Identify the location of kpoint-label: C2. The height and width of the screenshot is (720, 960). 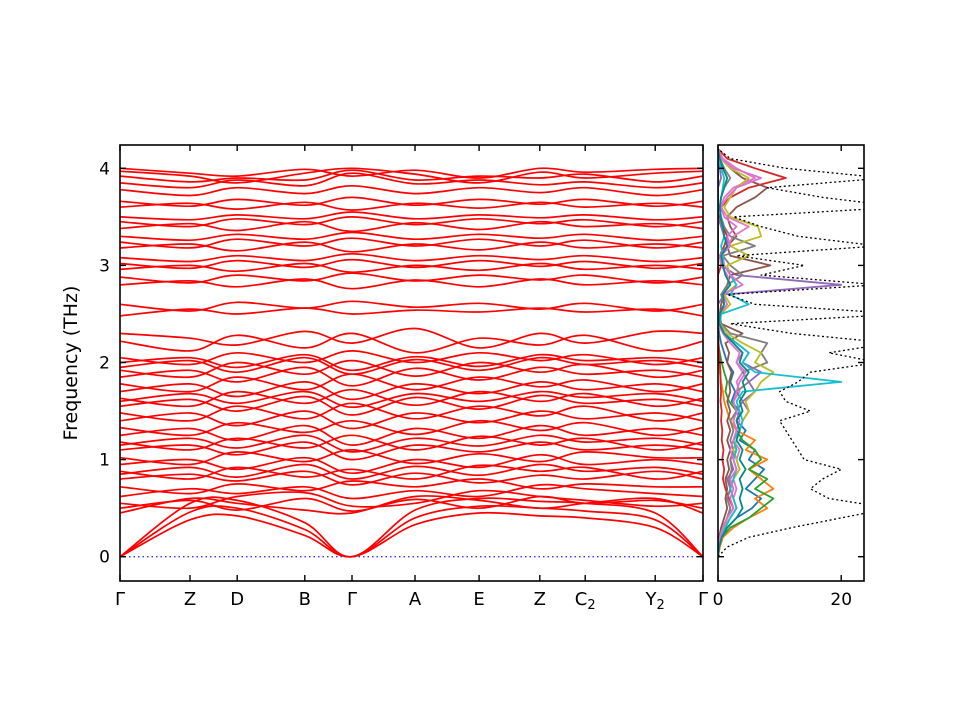
(585, 601).